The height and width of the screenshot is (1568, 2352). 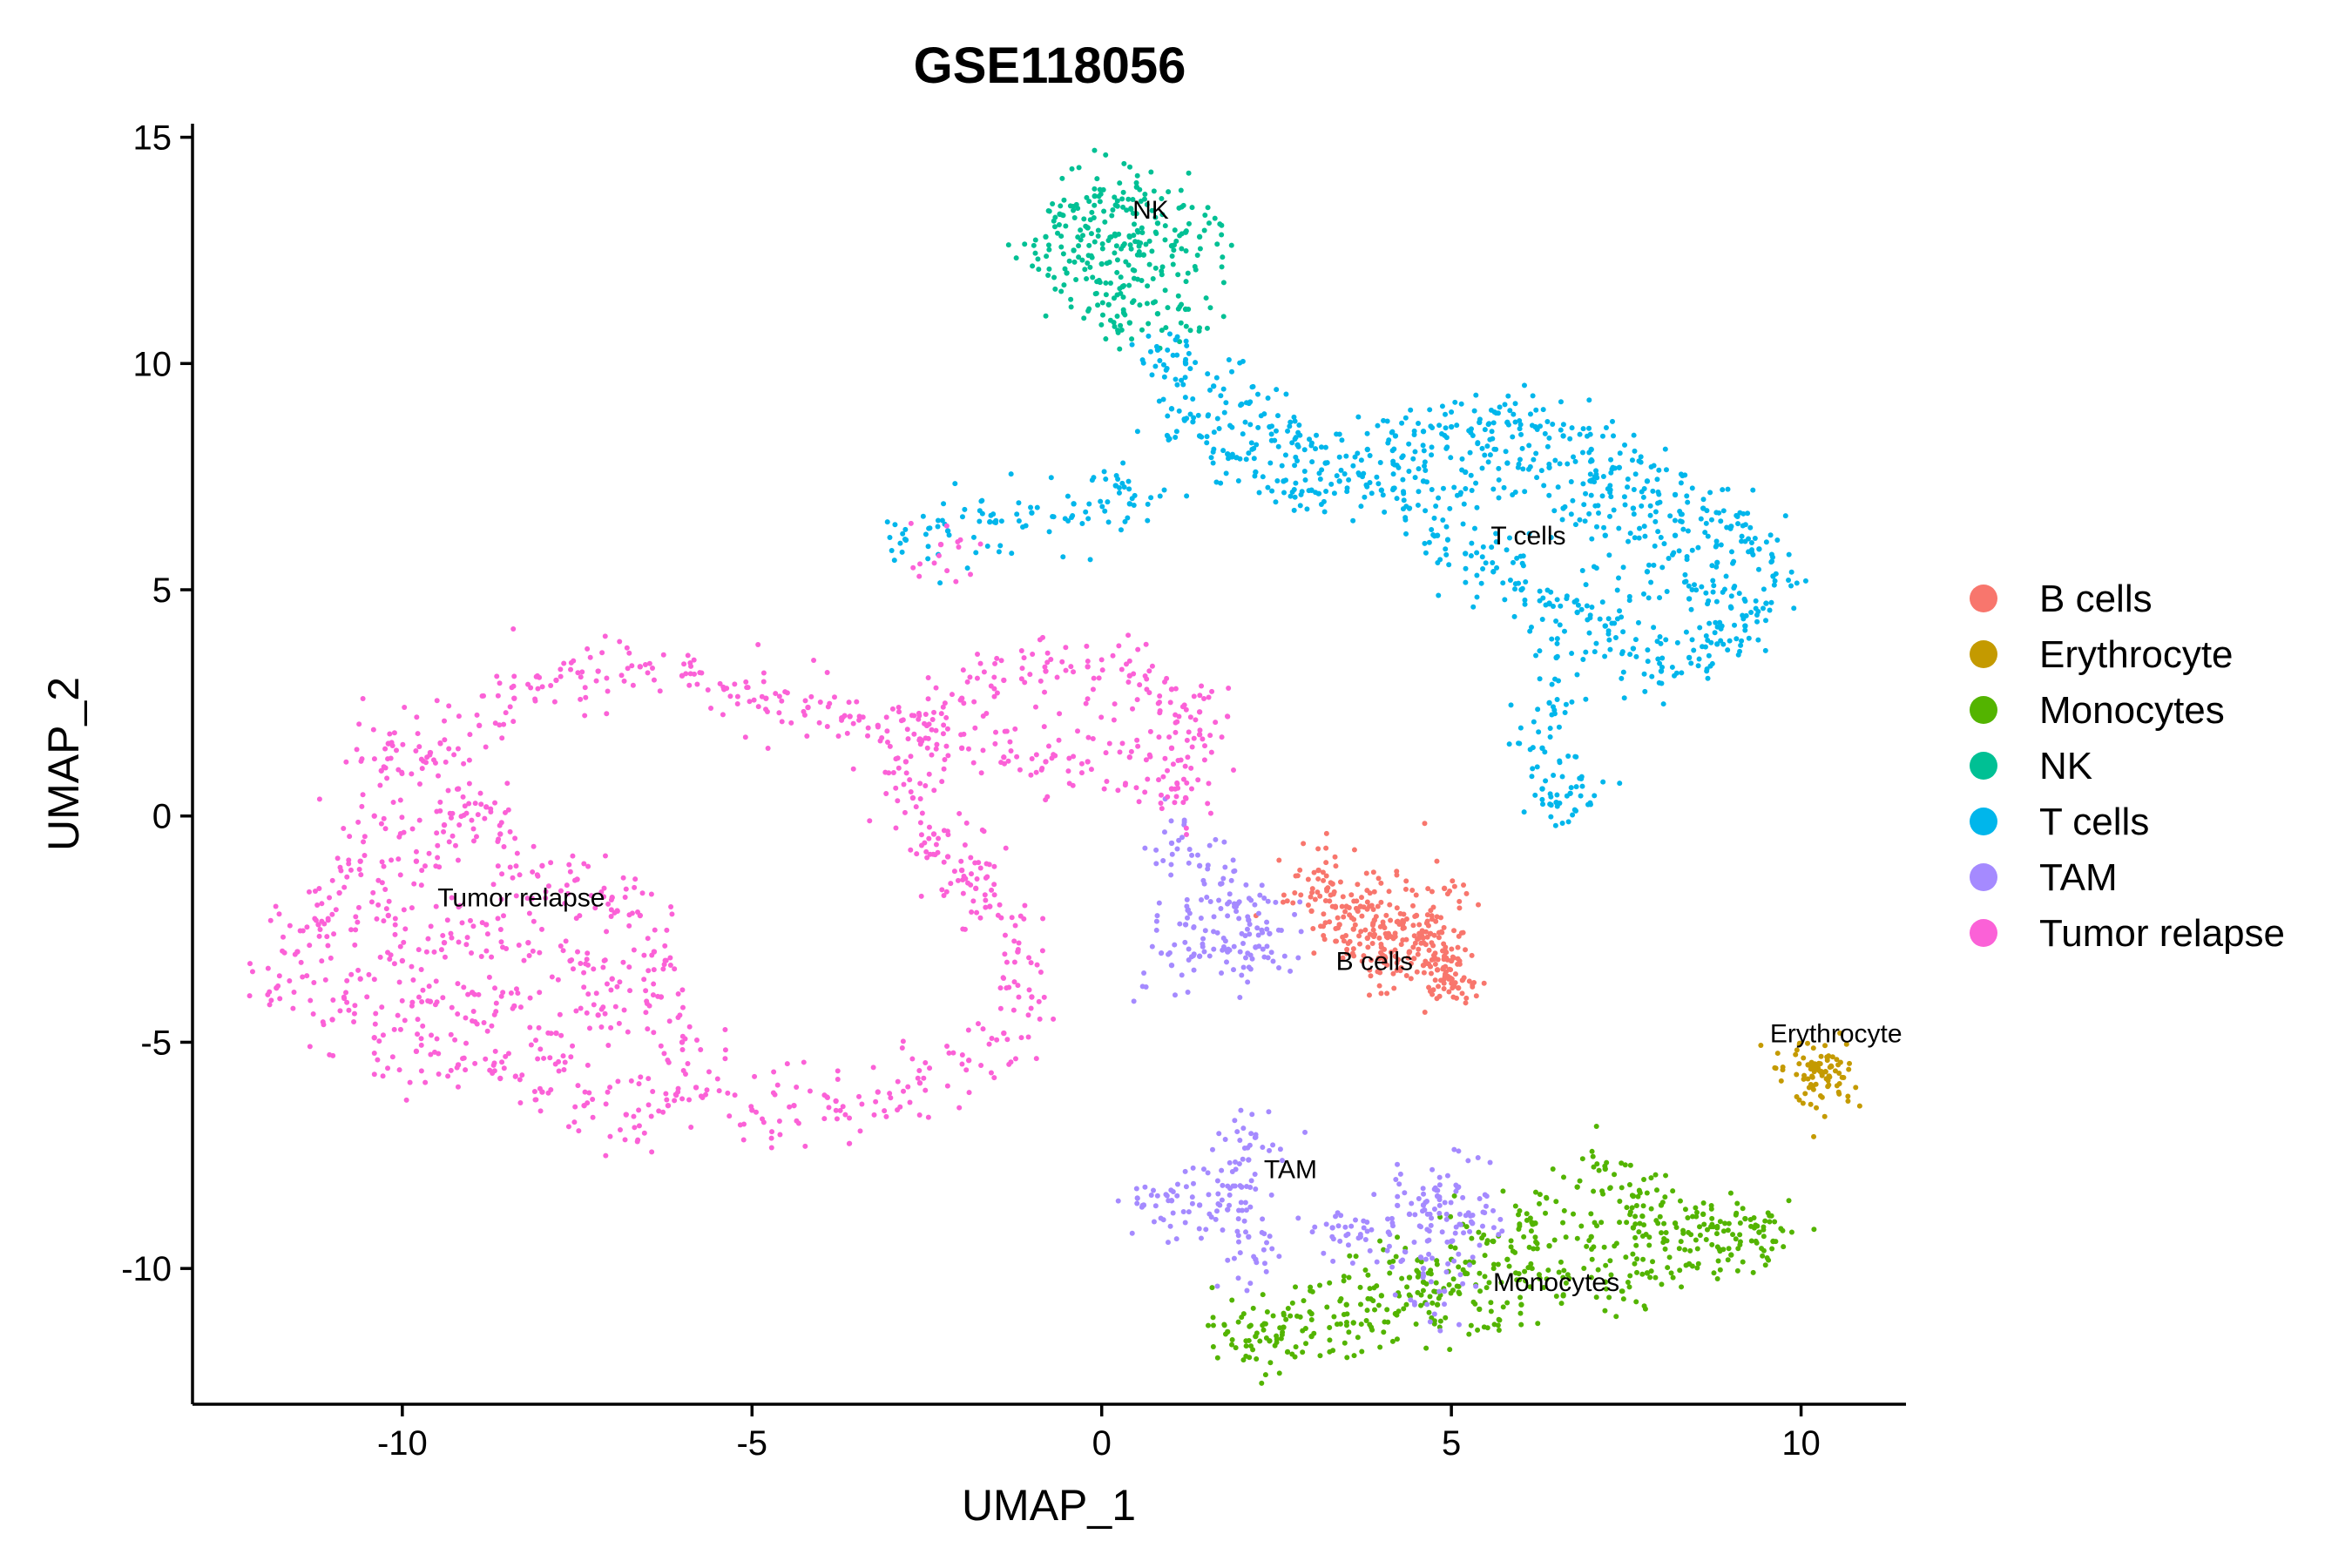 What do you see at coordinates (2162, 934) in the screenshot?
I see `legend-label: Tumor relapse` at bounding box center [2162, 934].